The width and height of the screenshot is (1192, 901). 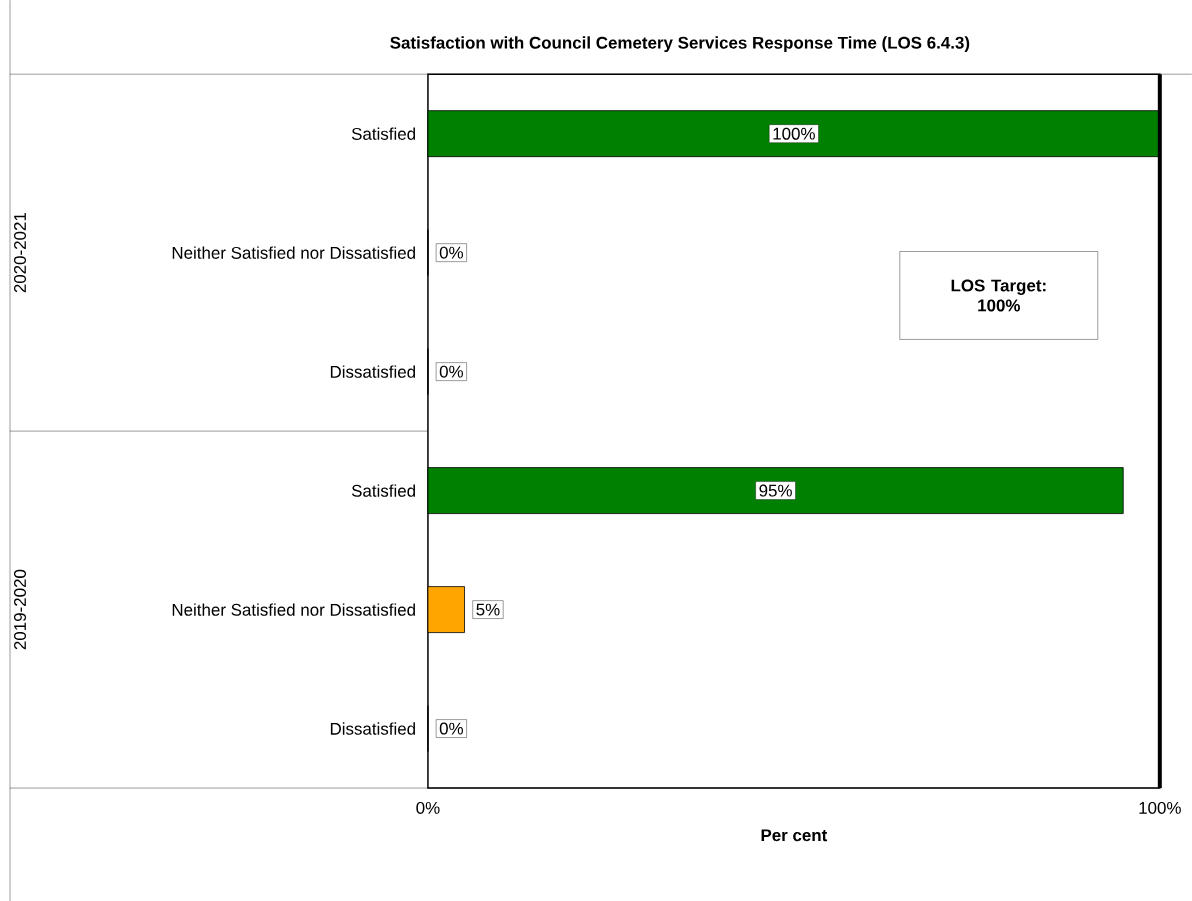 I want to click on ref-line-label: LOS Target: 100%, so click(x=998, y=295).